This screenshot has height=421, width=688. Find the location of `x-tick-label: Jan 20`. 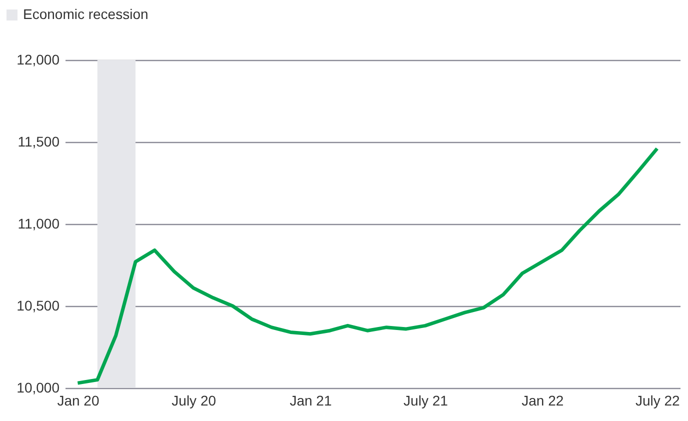

x-tick-label: Jan 20 is located at coordinates (78, 400).